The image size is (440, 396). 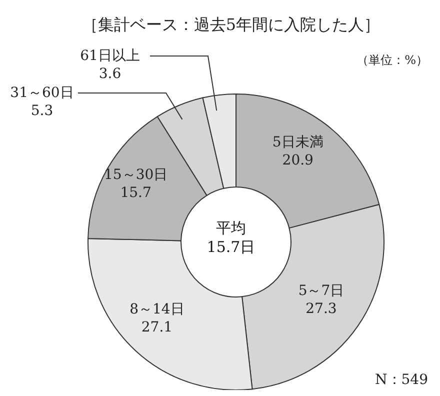 What do you see at coordinates (136, 174) in the screenshot?
I see `slice-label: 15～30日` at bounding box center [136, 174].